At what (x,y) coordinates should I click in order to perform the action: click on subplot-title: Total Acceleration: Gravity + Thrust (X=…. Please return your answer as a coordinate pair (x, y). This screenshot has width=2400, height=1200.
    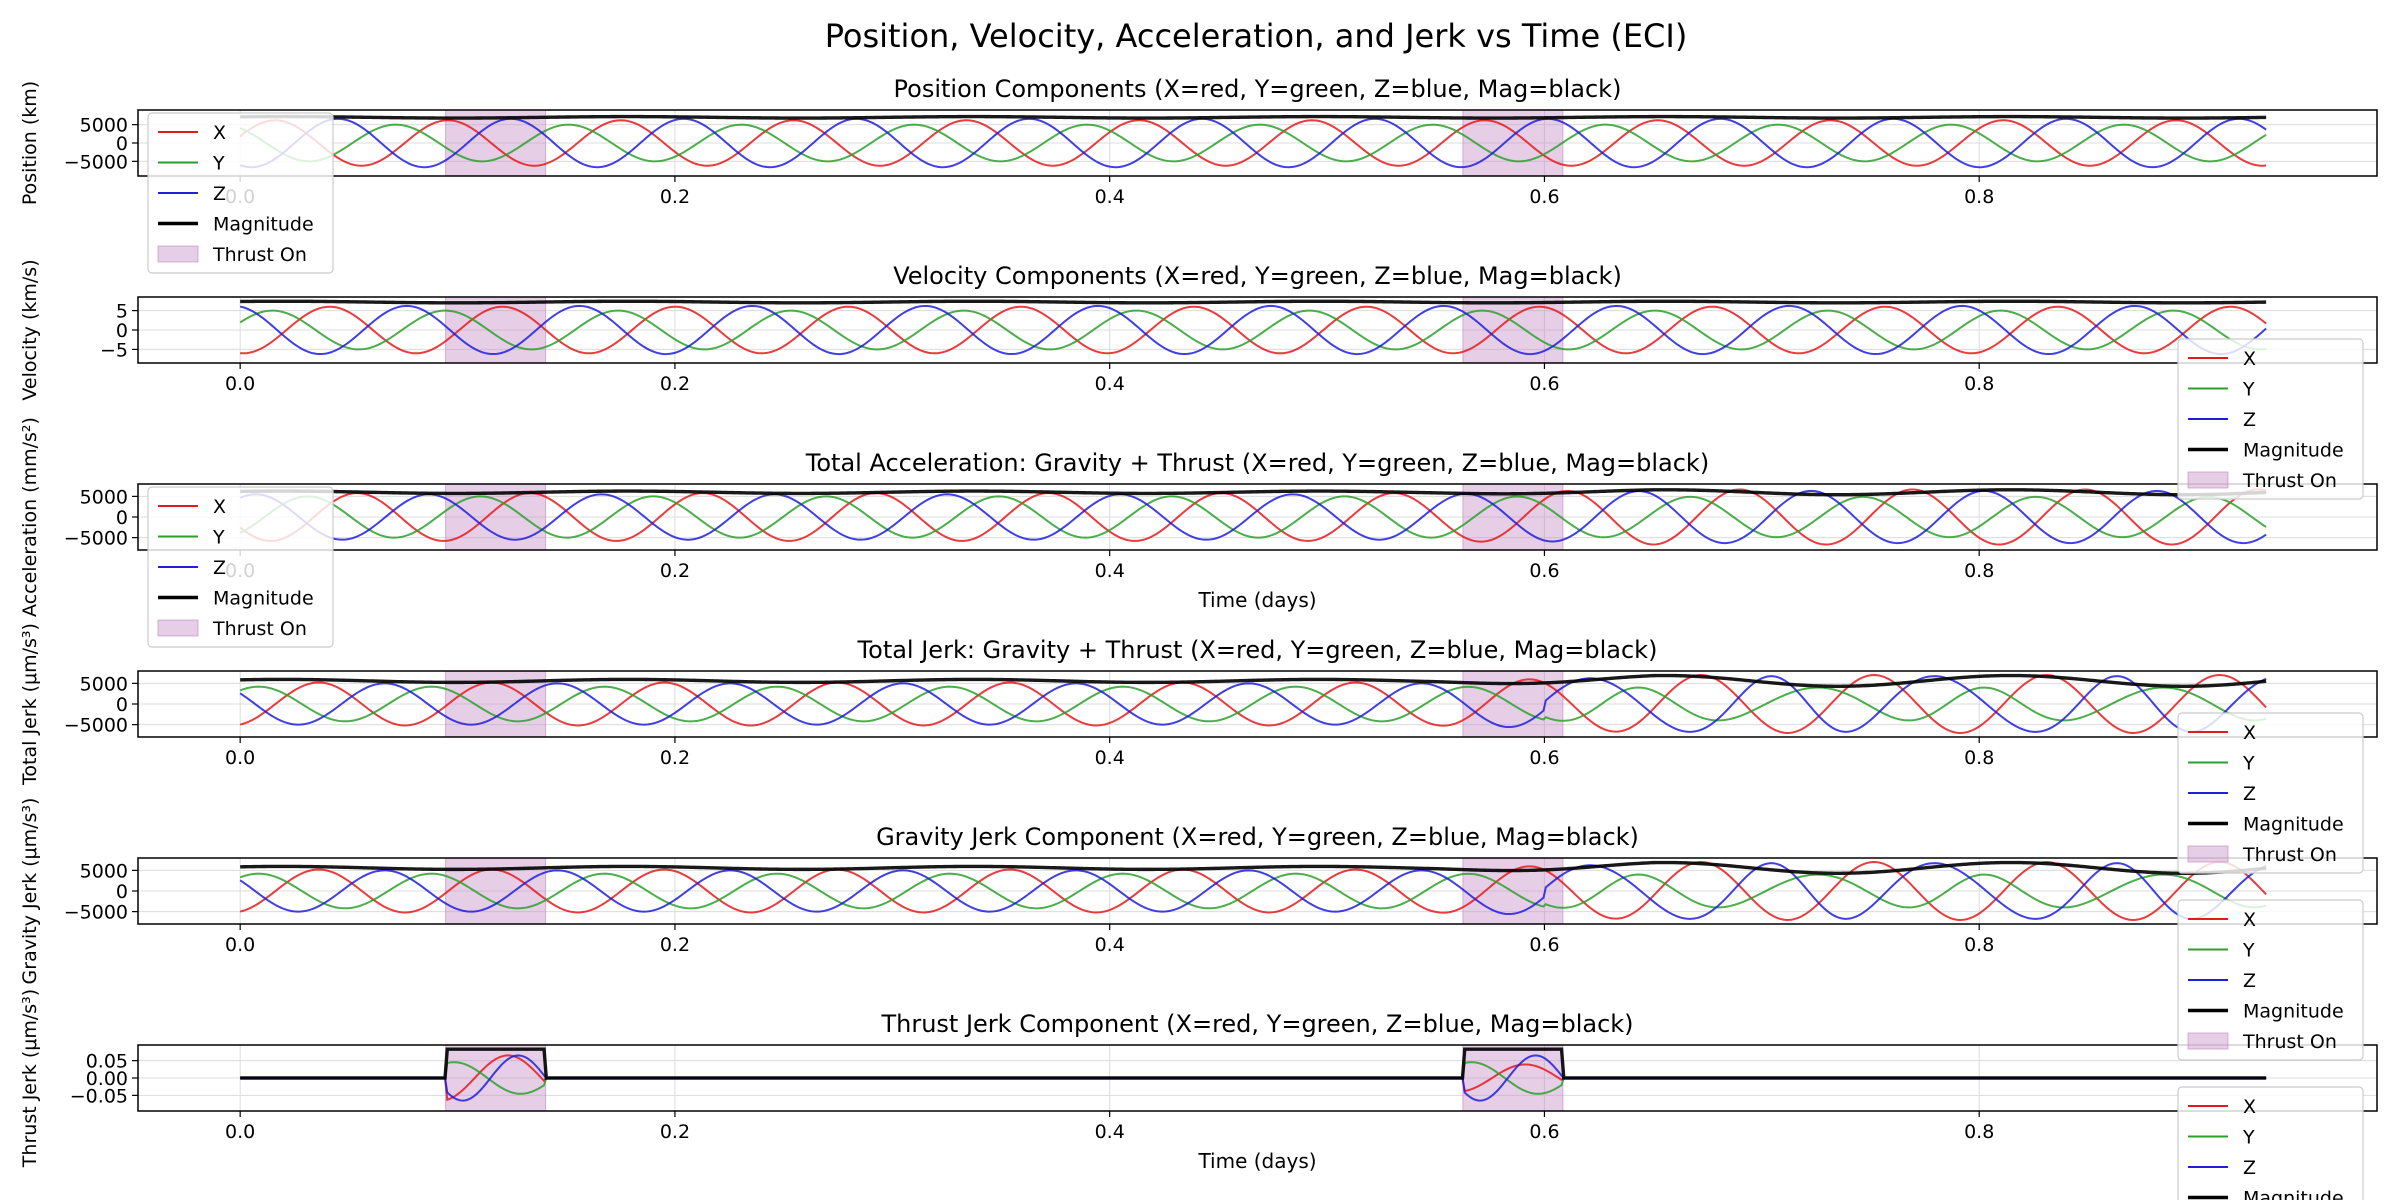
    Looking at the image, I should click on (1257, 463).